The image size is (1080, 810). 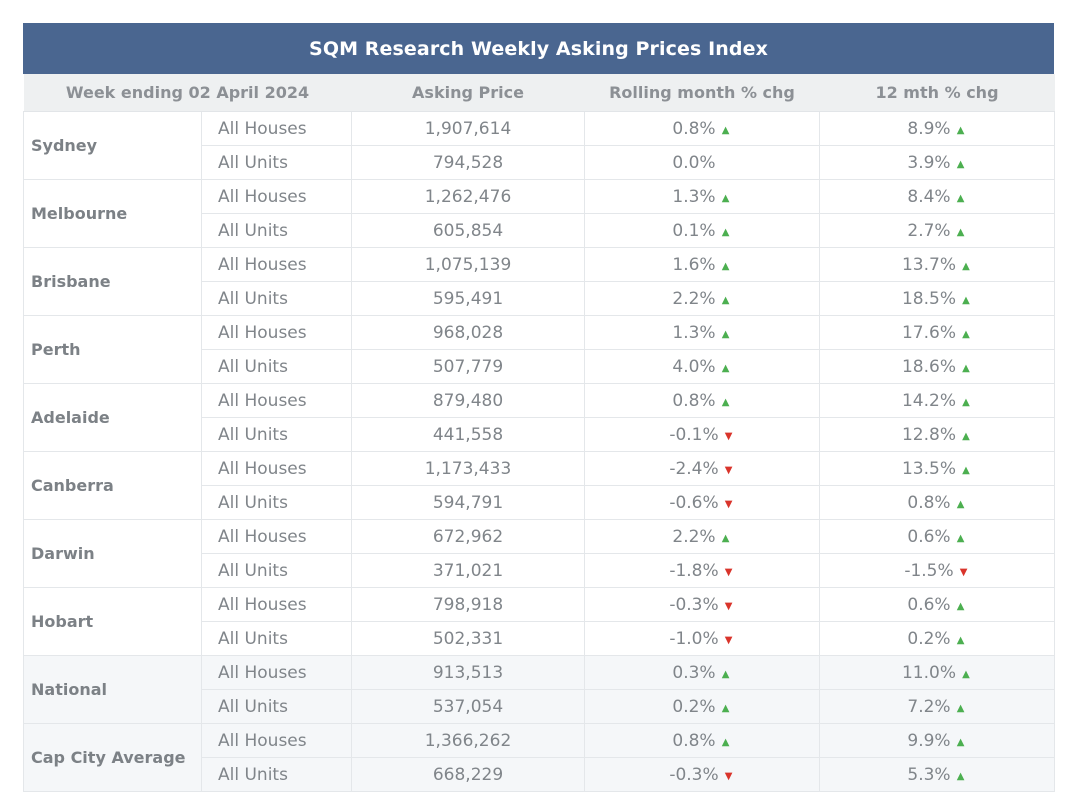 I want to click on city-name: Darwin, so click(x=112, y=553).